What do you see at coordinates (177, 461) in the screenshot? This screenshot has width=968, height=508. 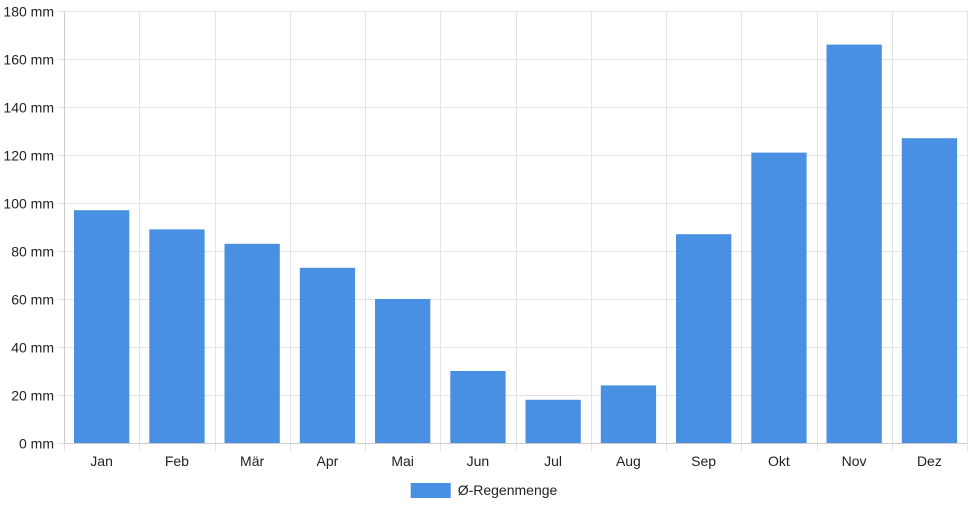 I see `x-tick-label: Feb` at bounding box center [177, 461].